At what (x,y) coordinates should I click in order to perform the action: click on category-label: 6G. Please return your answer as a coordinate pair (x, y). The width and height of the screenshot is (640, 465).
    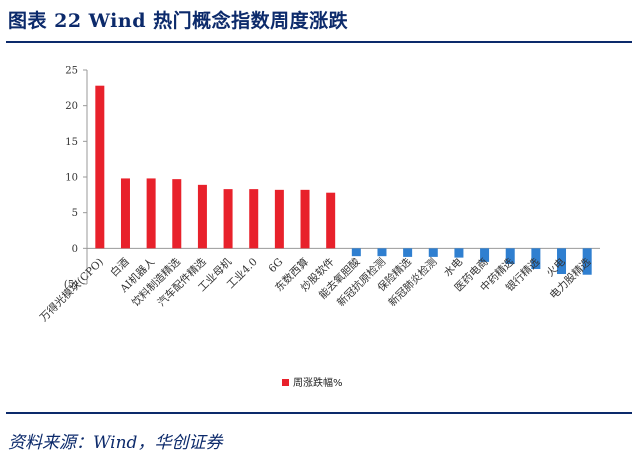
    Looking at the image, I should click on (275, 265).